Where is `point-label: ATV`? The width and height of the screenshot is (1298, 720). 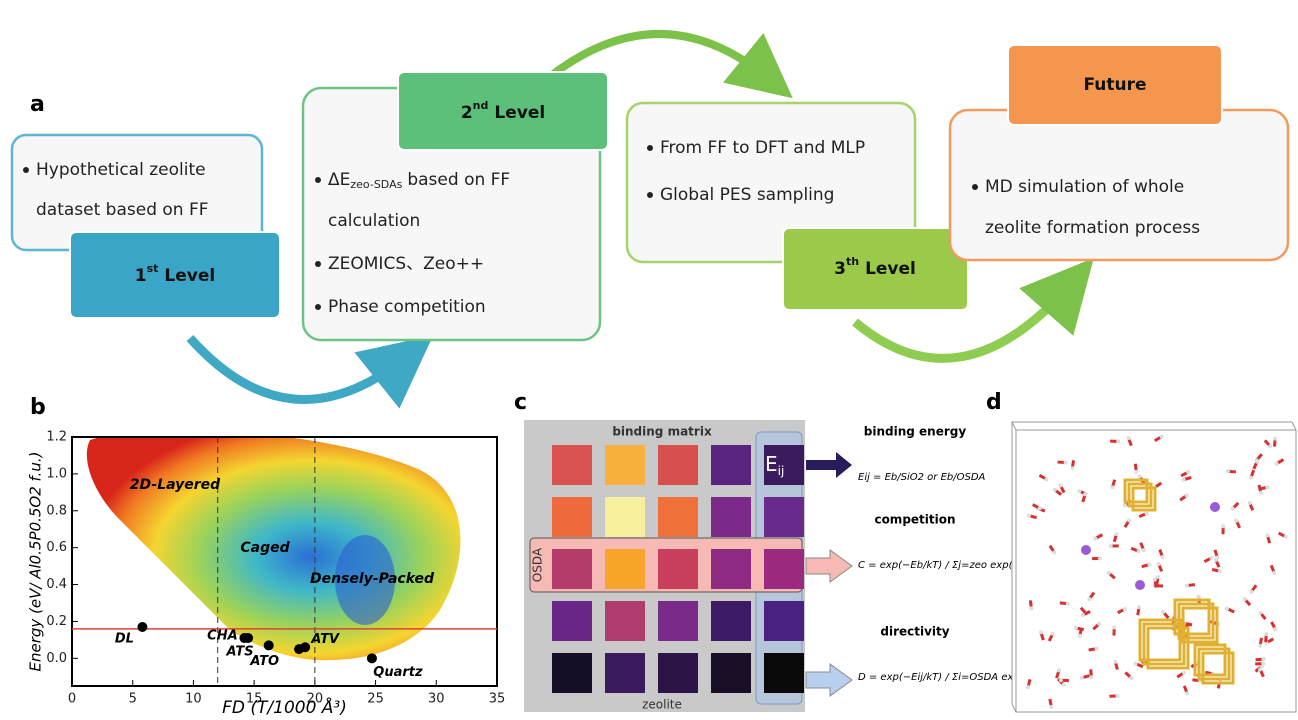
point-label: ATV is located at coordinates (325, 639).